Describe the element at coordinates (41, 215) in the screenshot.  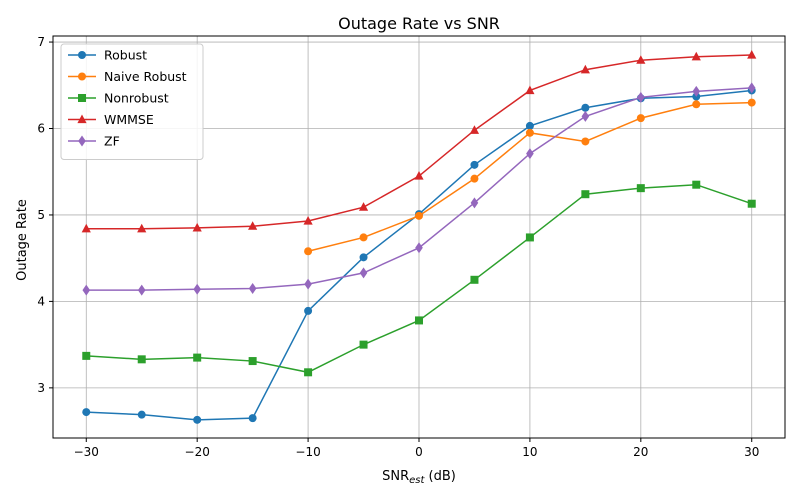
I see `y-tick-label: 5` at that location.